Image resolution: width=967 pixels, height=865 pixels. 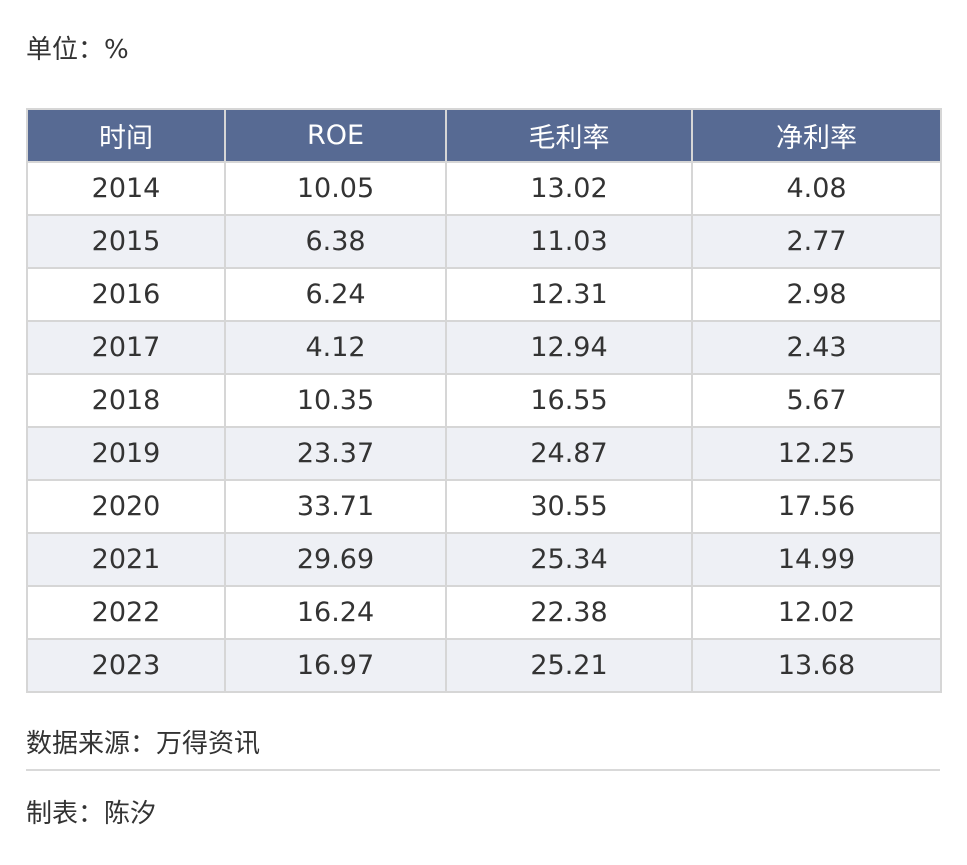 What do you see at coordinates (569, 665) in the screenshot?
I see `cell-gross-margin: 25.21` at bounding box center [569, 665].